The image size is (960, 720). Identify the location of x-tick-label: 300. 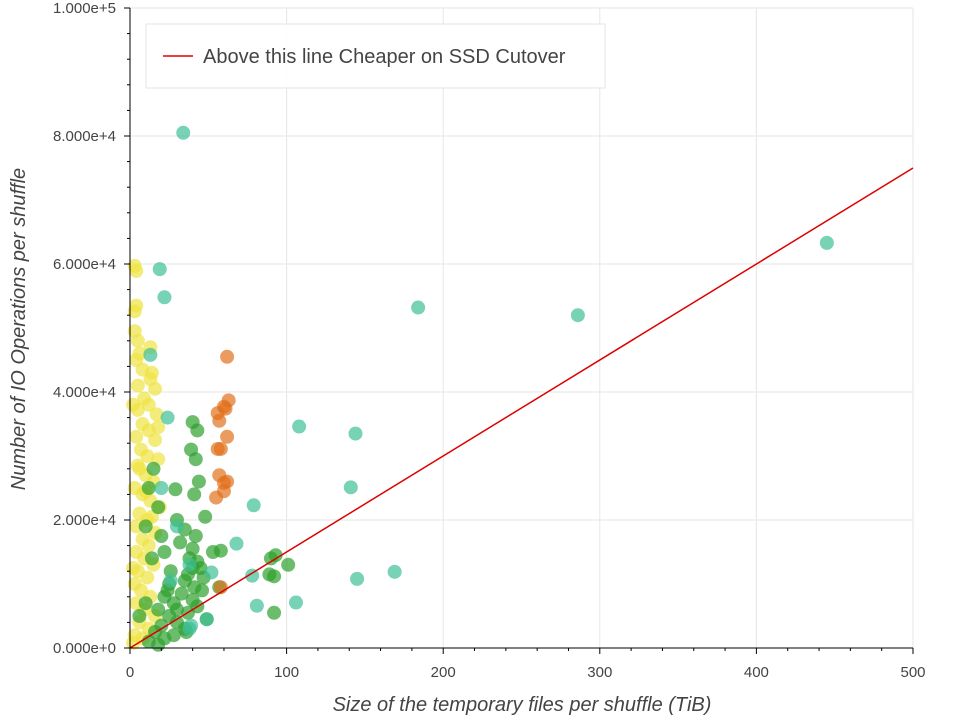
(599, 672).